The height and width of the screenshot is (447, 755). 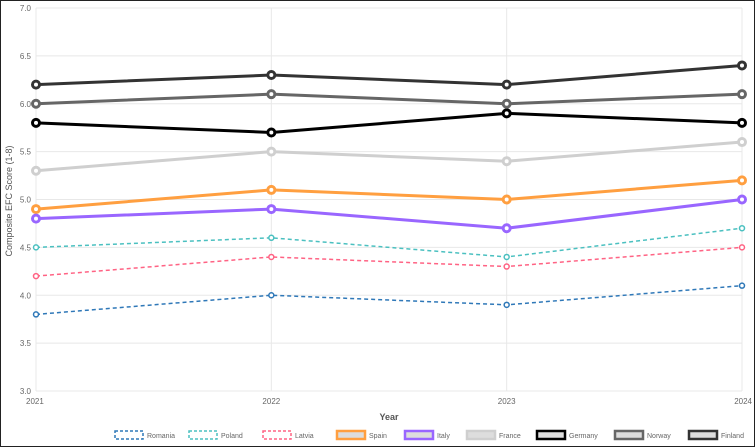 I want to click on legend-item-finland: Finland, so click(x=715, y=435).